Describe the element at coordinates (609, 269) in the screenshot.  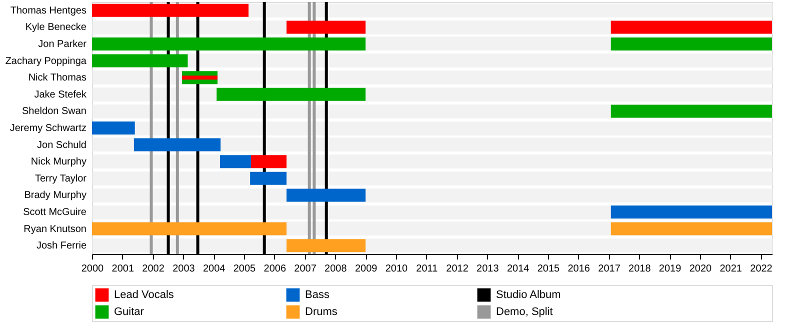
I see `x-tick-label: 2017` at that location.